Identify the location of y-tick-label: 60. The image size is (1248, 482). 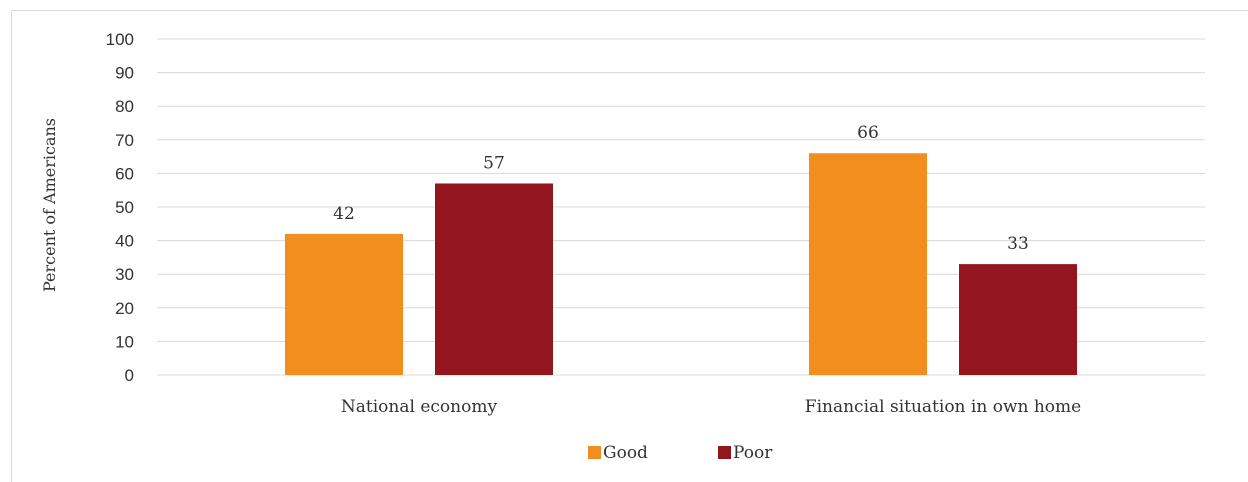
(124, 173).